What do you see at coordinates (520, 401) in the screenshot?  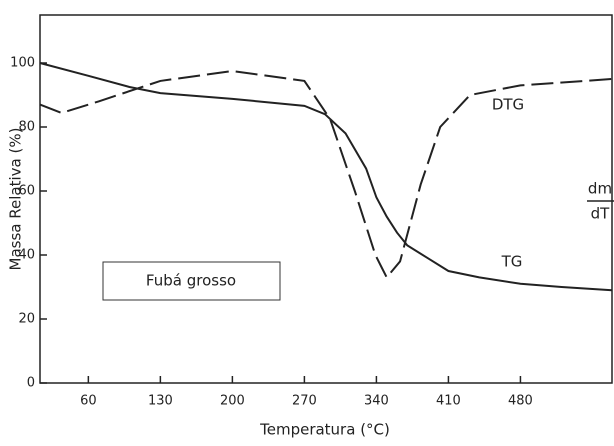 I see `x-tick-label: 480` at bounding box center [520, 401].